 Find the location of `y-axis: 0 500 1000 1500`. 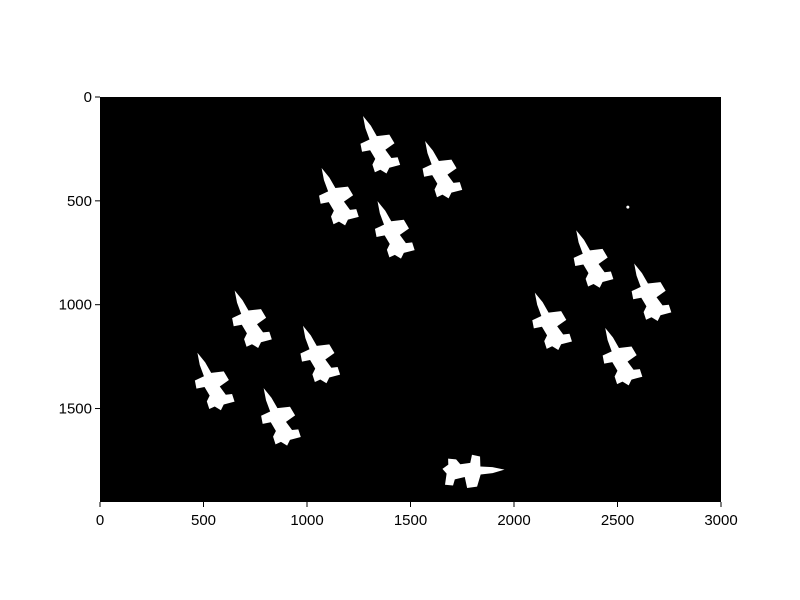

y-axis: 0 500 1000 1500 is located at coordinates (79, 253).